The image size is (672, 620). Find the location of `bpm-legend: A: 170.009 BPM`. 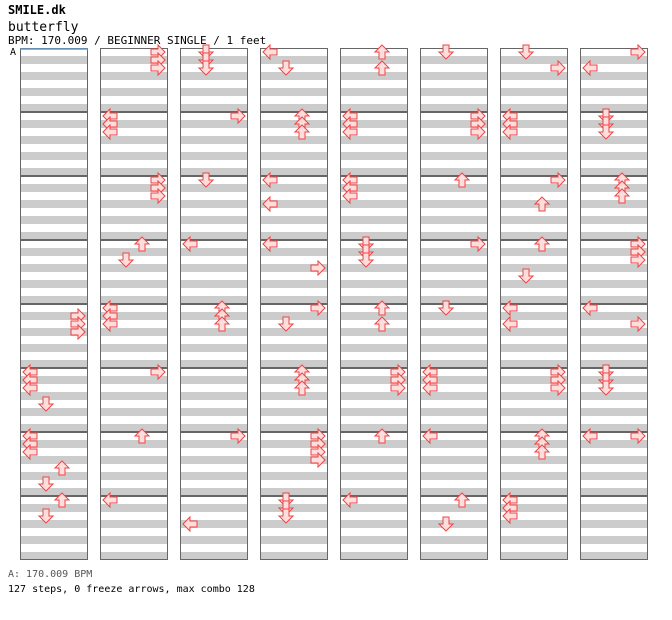

bpm-legend: A: 170.009 BPM is located at coordinates (50, 574).